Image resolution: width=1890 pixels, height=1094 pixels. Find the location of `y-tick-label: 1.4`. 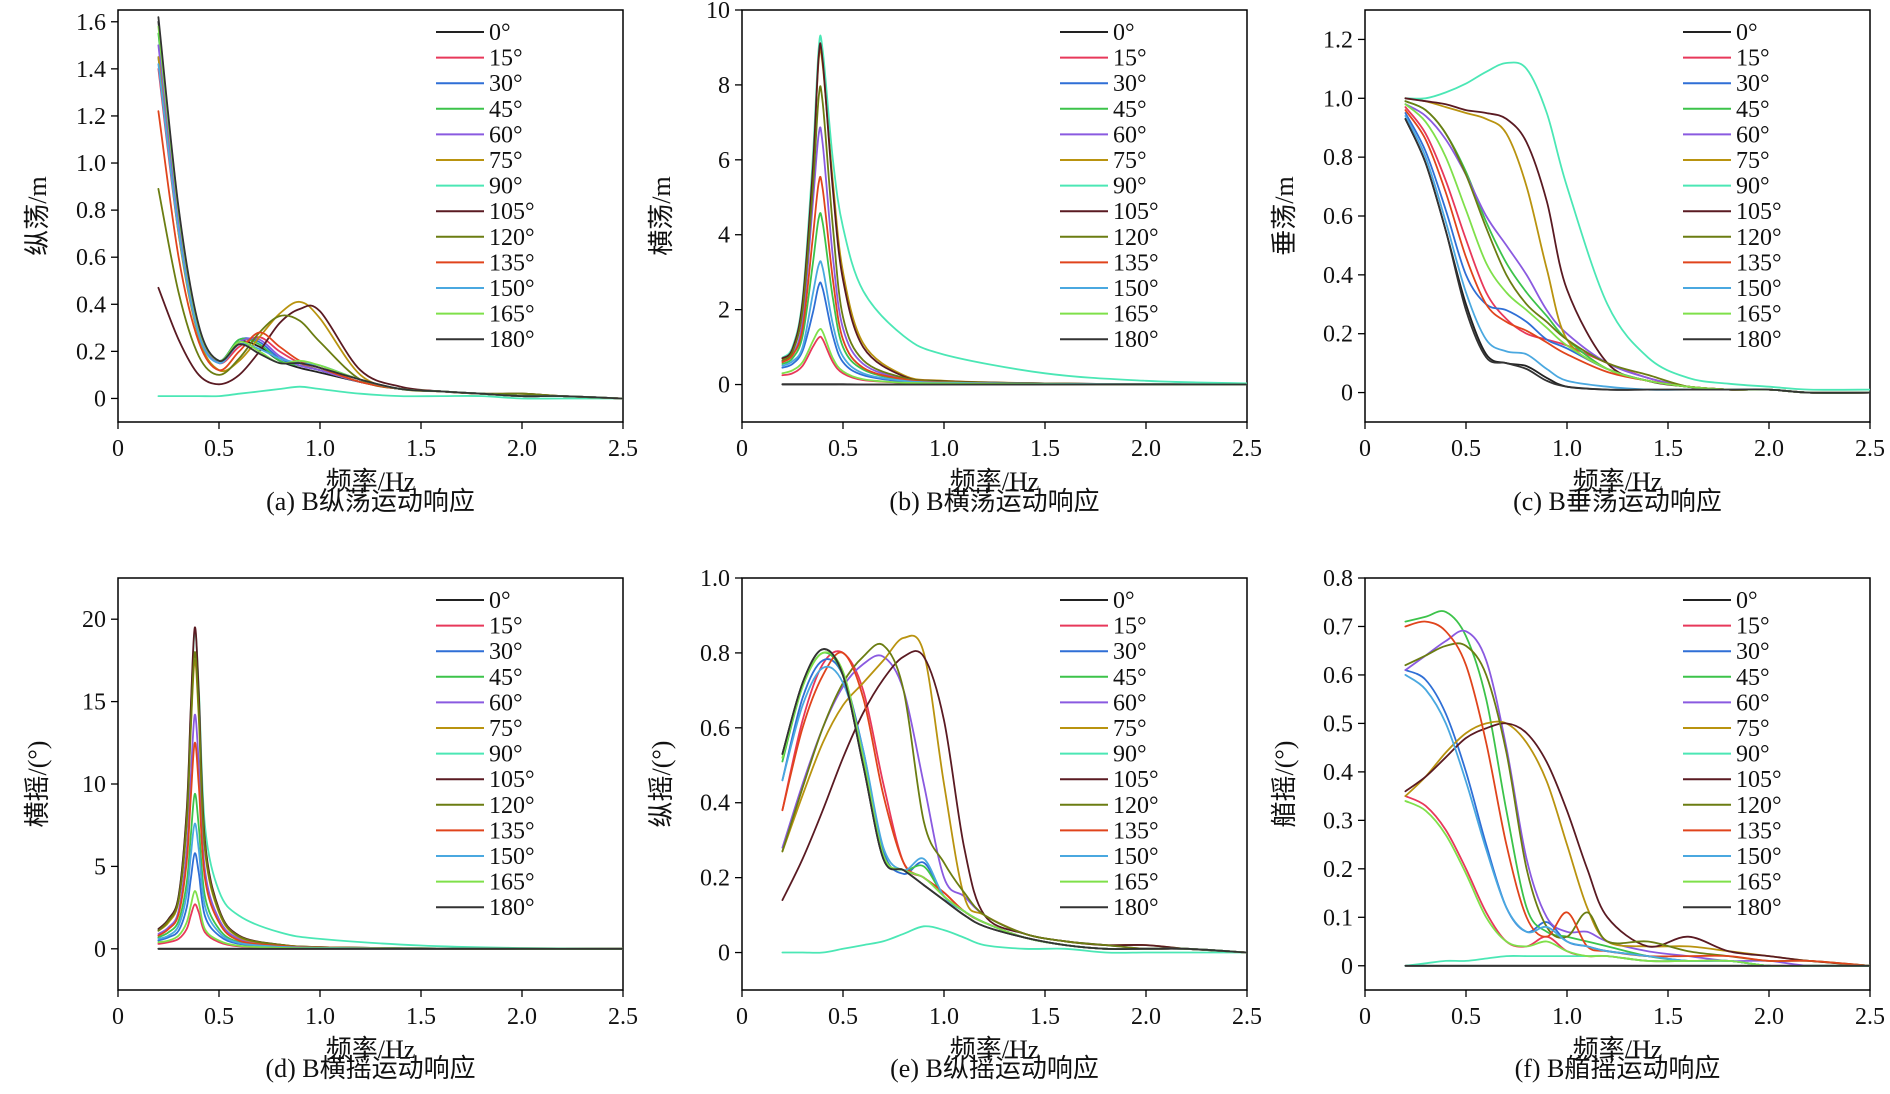

y-tick-label: 1.4 is located at coordinates (91, 70).